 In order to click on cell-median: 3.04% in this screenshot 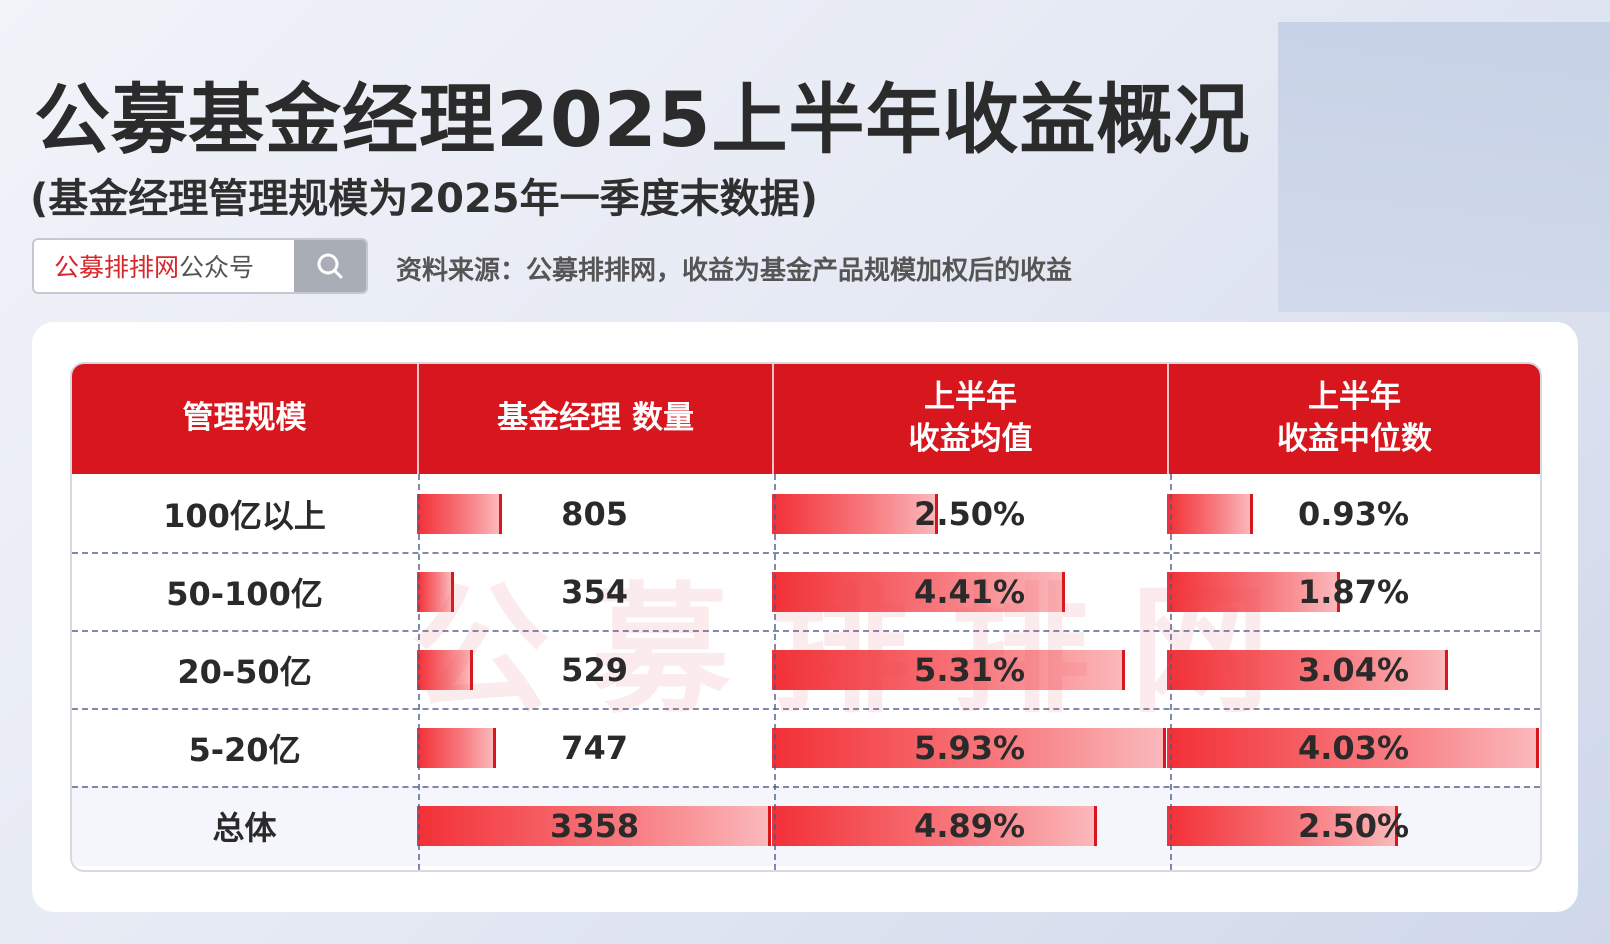, I will do `click(1353, 670)`.